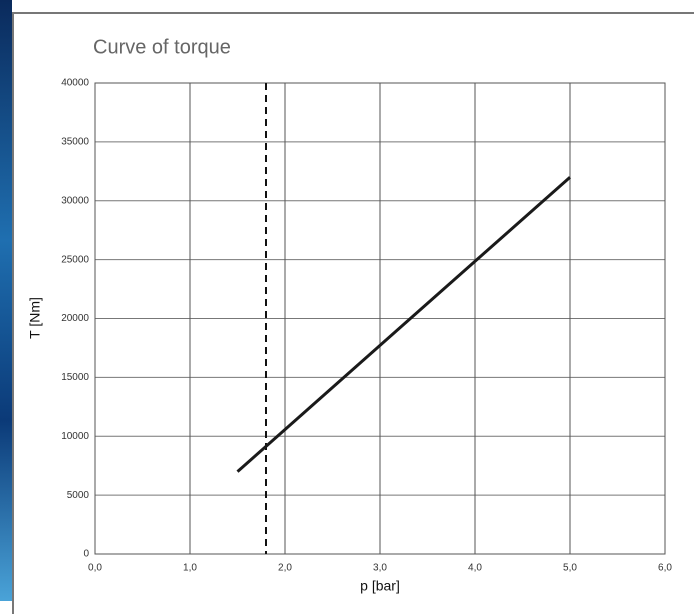  What do you see at coordinates (78, 495) in the screenshot?
I see `y-tick-label: 5000` at bounding box center [78, 495].